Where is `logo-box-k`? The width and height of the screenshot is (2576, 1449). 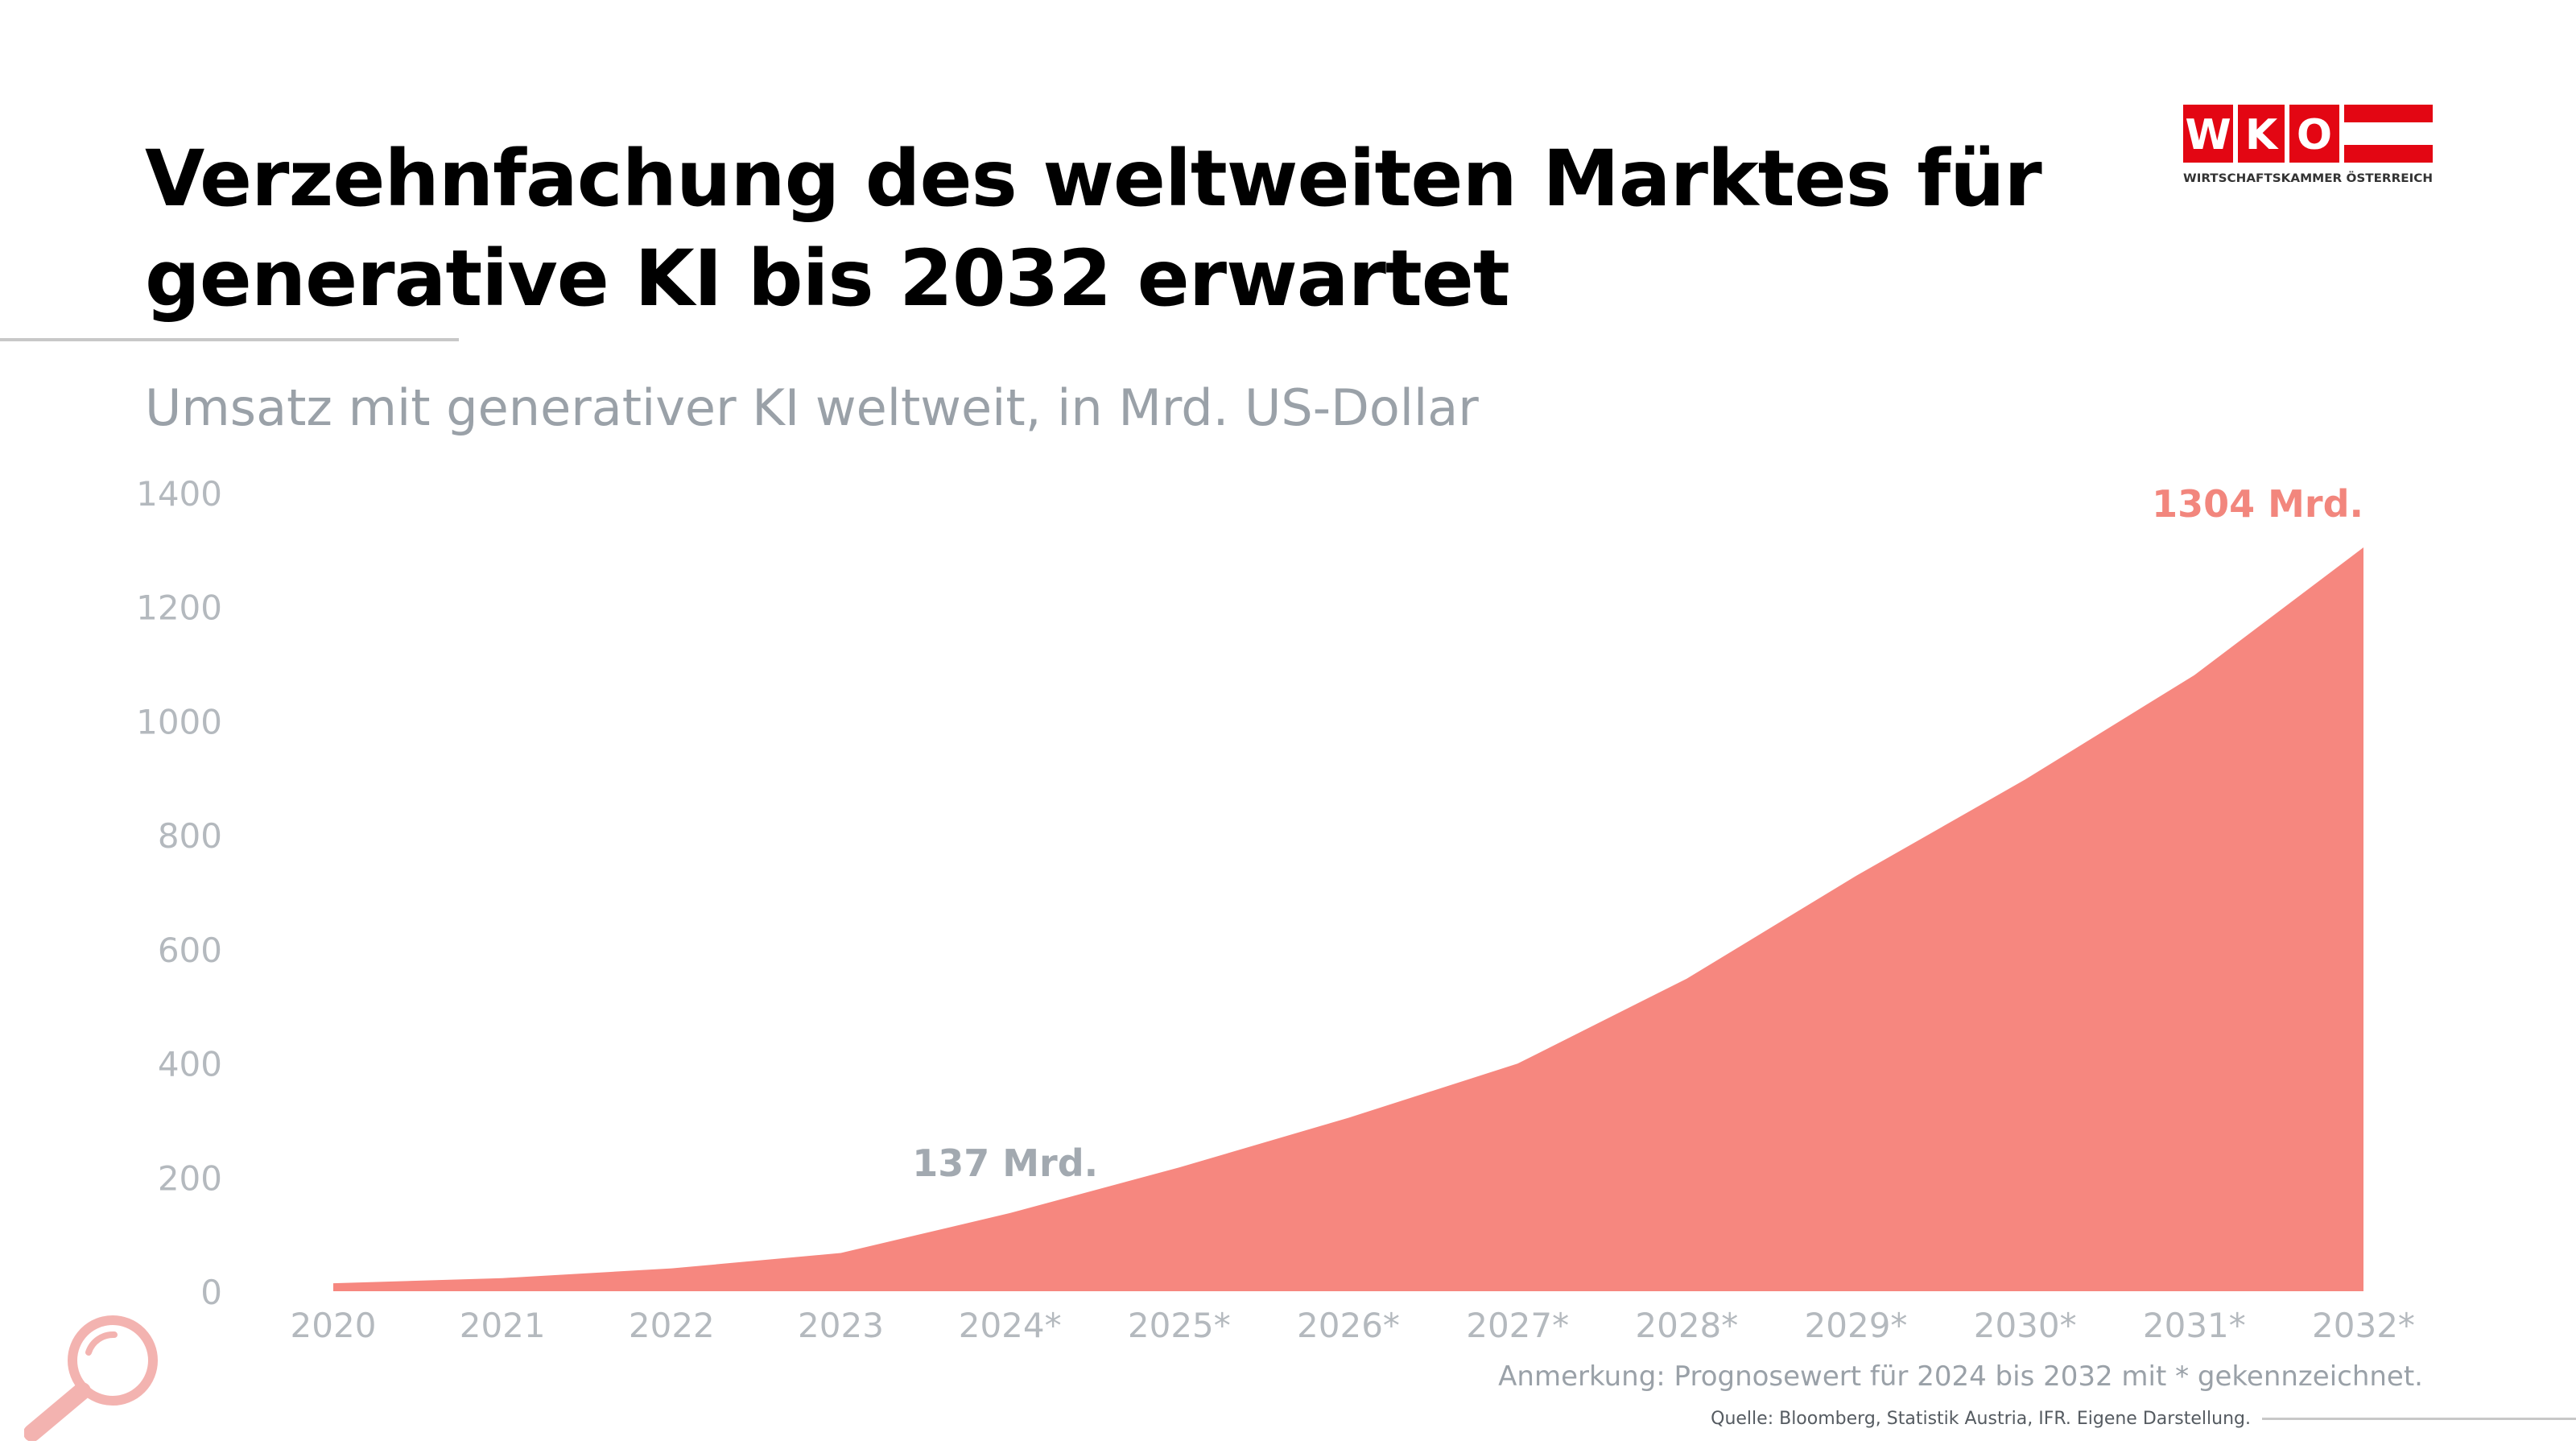 logo-box-k is located at coordinates (2261, 134).